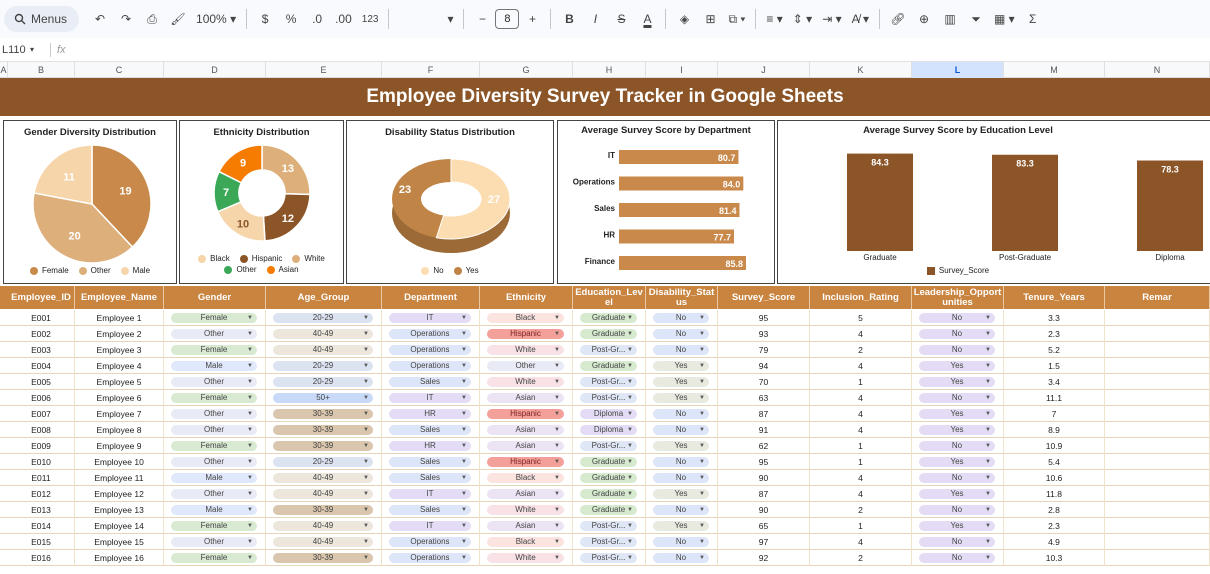 The height and width of the screenshot is (574, 1210). Describe the element at coordinates (126, 19) in the screenshot. I see `redo-icon: ↷` at that location.